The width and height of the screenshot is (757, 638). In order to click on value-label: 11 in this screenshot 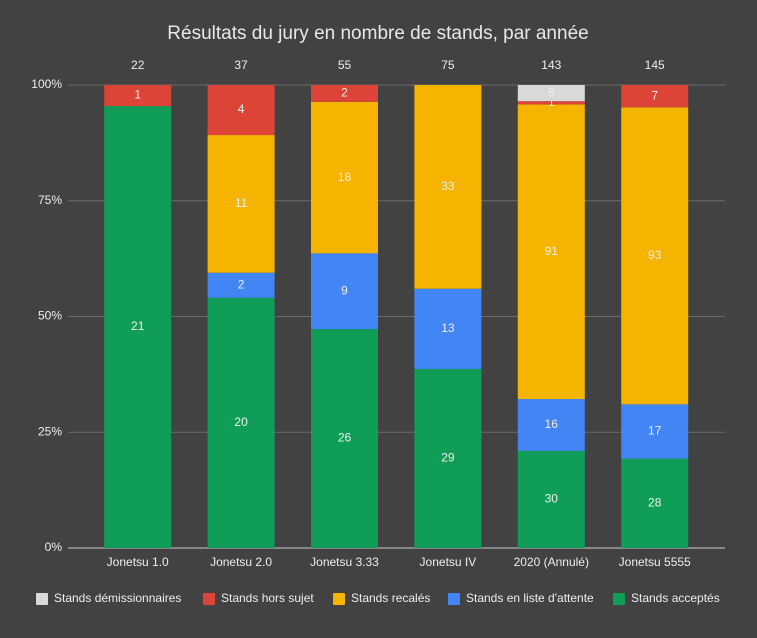, I will do `click(241, 203)`.